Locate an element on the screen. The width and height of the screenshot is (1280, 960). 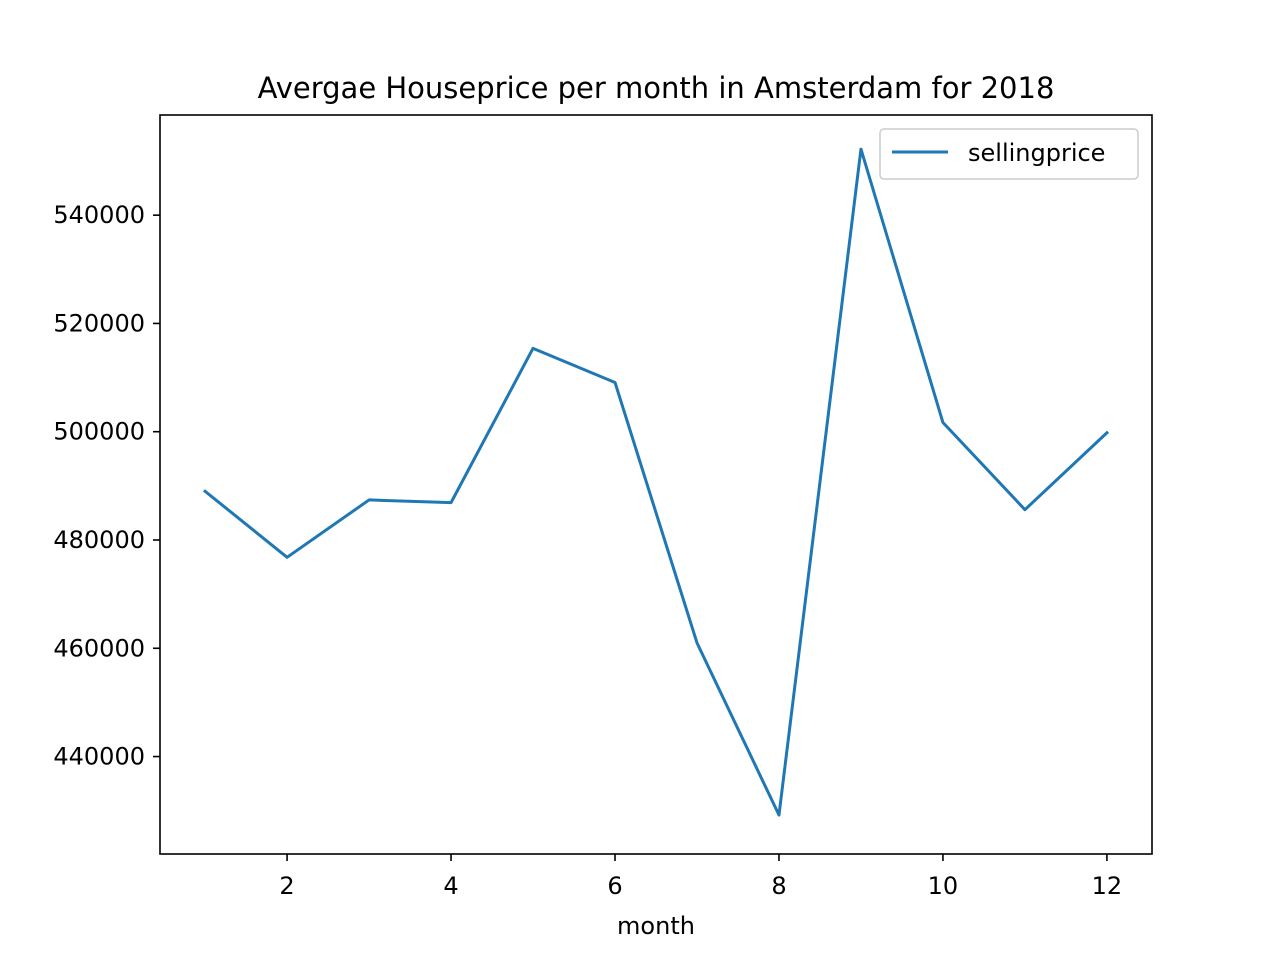
y-tick-label: 500000 is located at coordinates (99, 432).